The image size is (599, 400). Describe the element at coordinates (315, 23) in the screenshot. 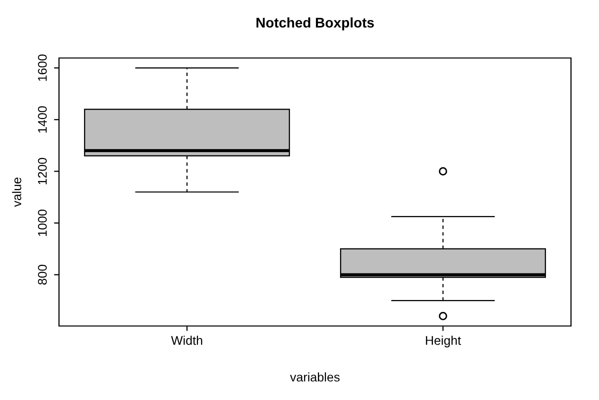

I see `chart-title: Notched Boxplots` at that location.